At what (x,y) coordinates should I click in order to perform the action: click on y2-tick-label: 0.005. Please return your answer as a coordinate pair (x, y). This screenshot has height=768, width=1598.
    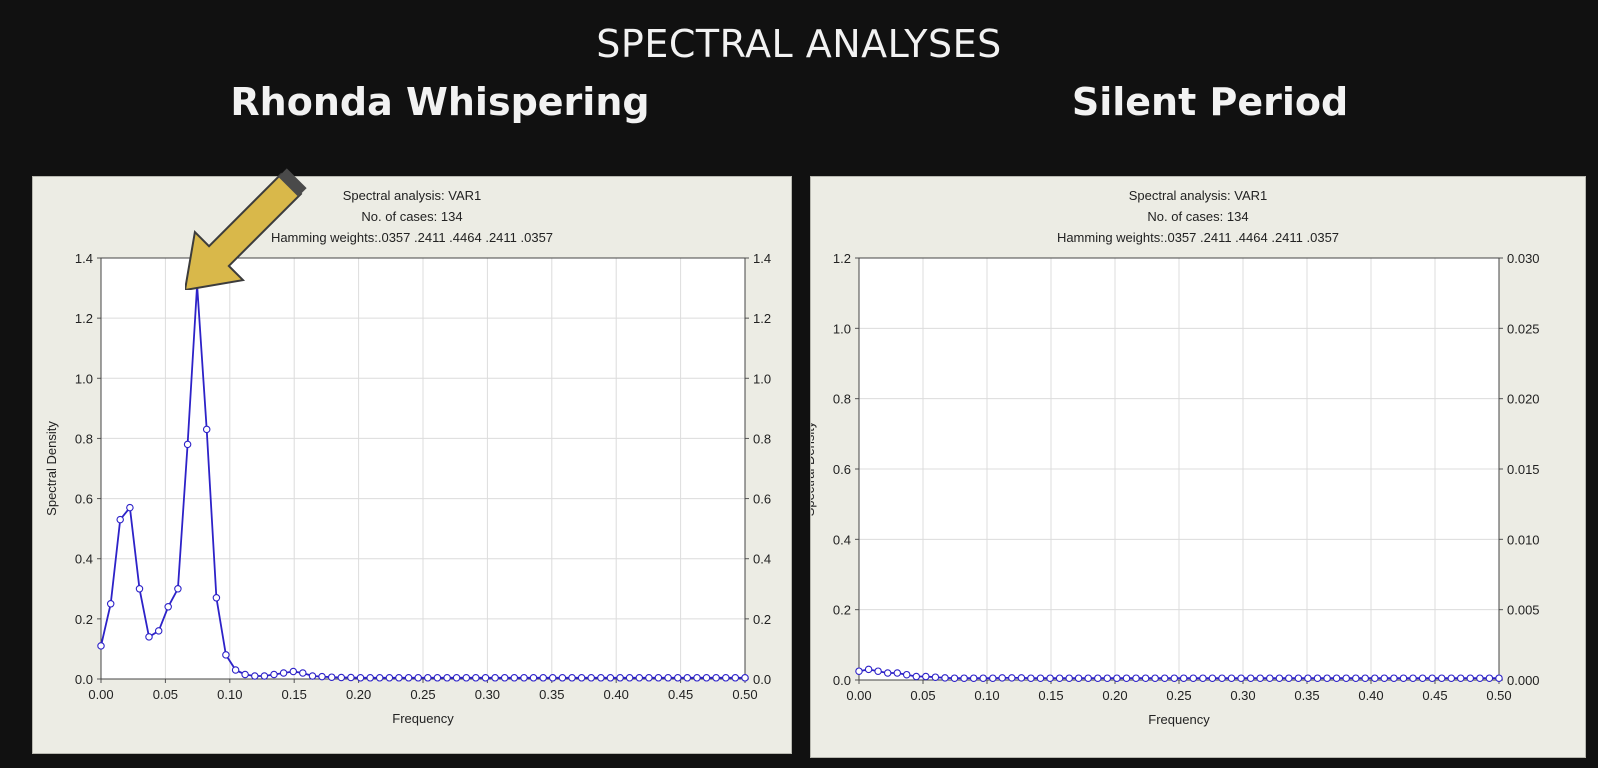
    Looking at the image, I should click on (1523, 610).